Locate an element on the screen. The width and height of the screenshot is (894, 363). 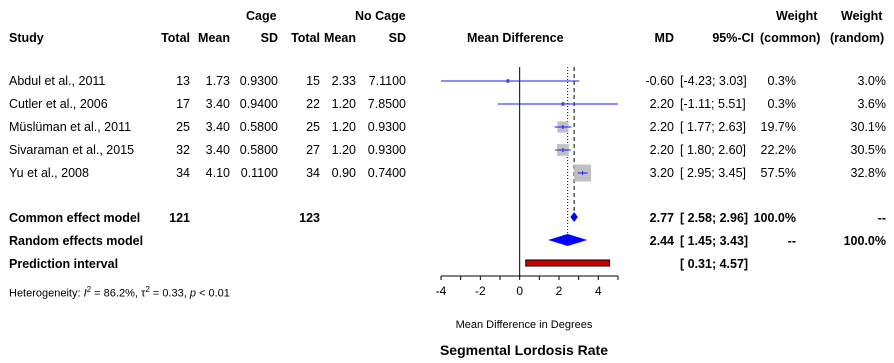
random-effects-ci: [ 1.45; 3.43] is located at coordinates (714, 241).